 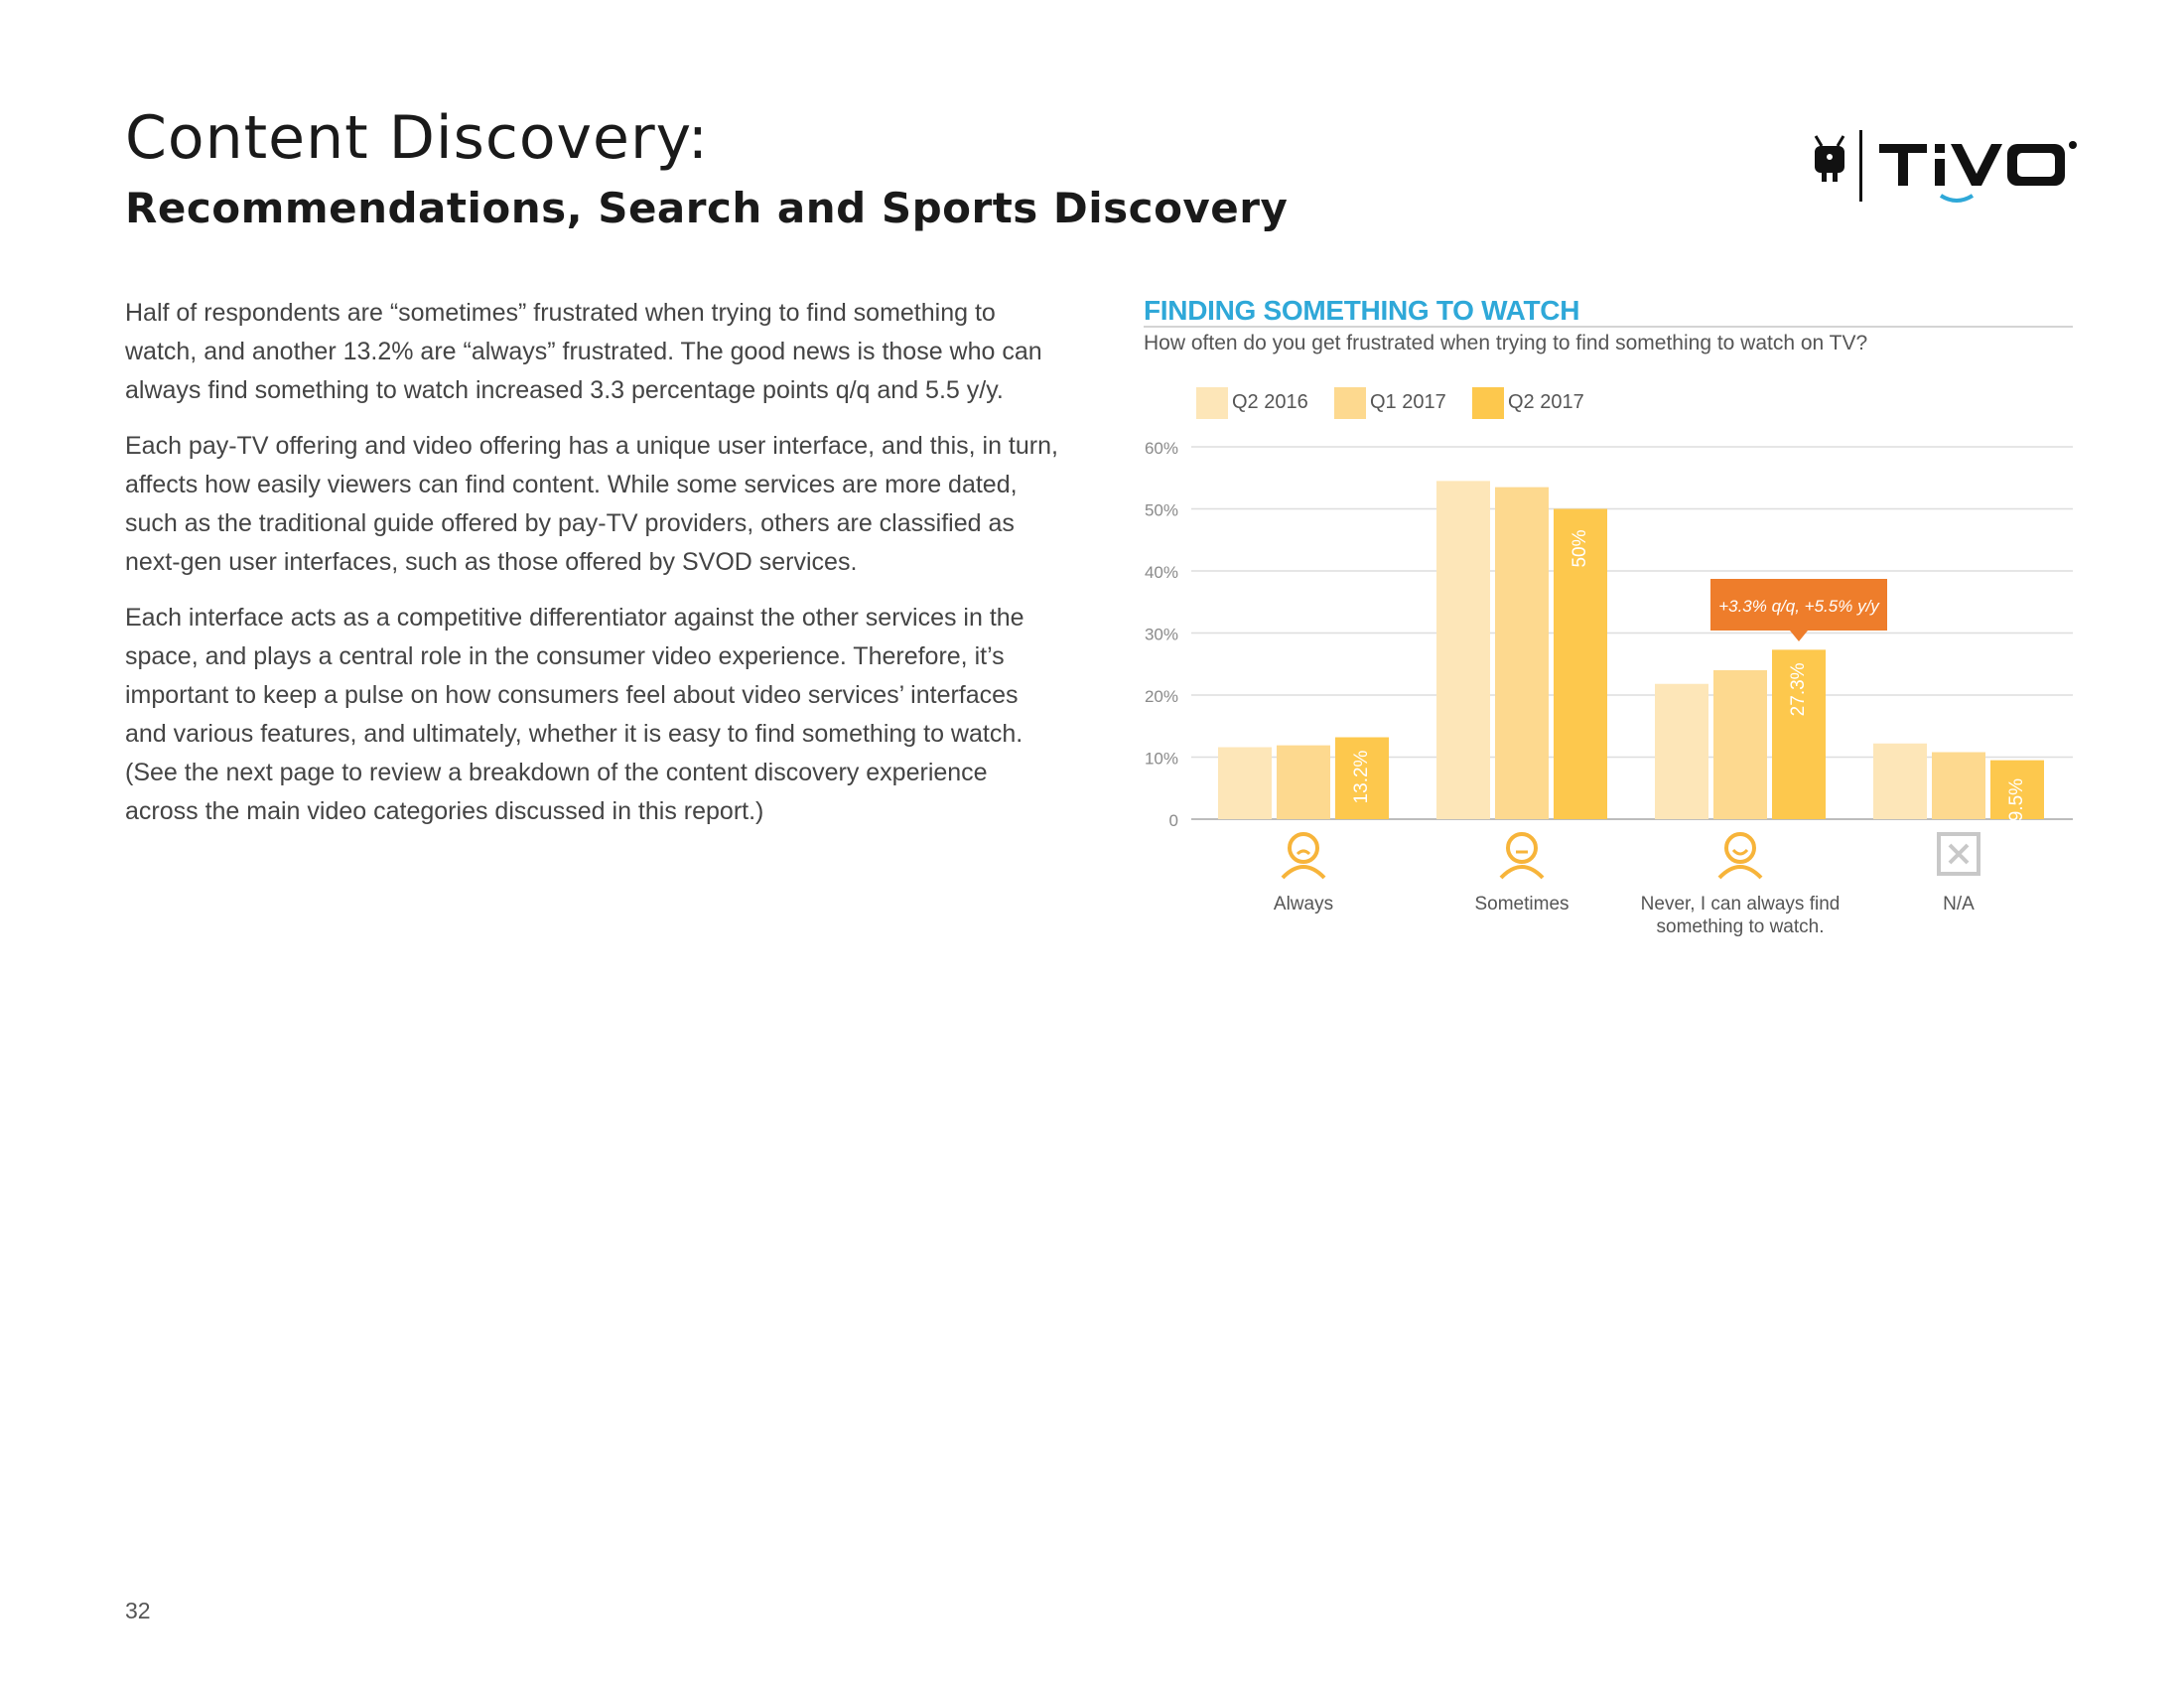 What do you see at coordinates (1860, 166) in the screenshot?
I see `logo-divider` at bounding box center [1860, 166].